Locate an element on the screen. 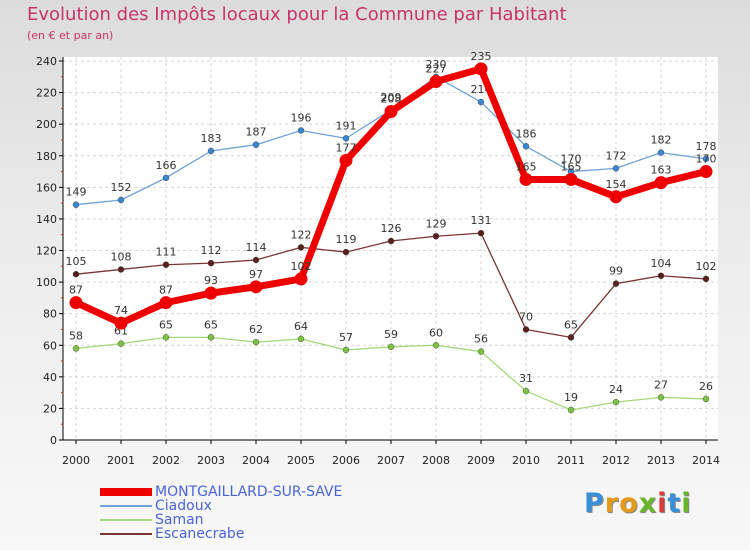 The image size is (750, 550). data-label: 177 is located at coordinates (346, 147).